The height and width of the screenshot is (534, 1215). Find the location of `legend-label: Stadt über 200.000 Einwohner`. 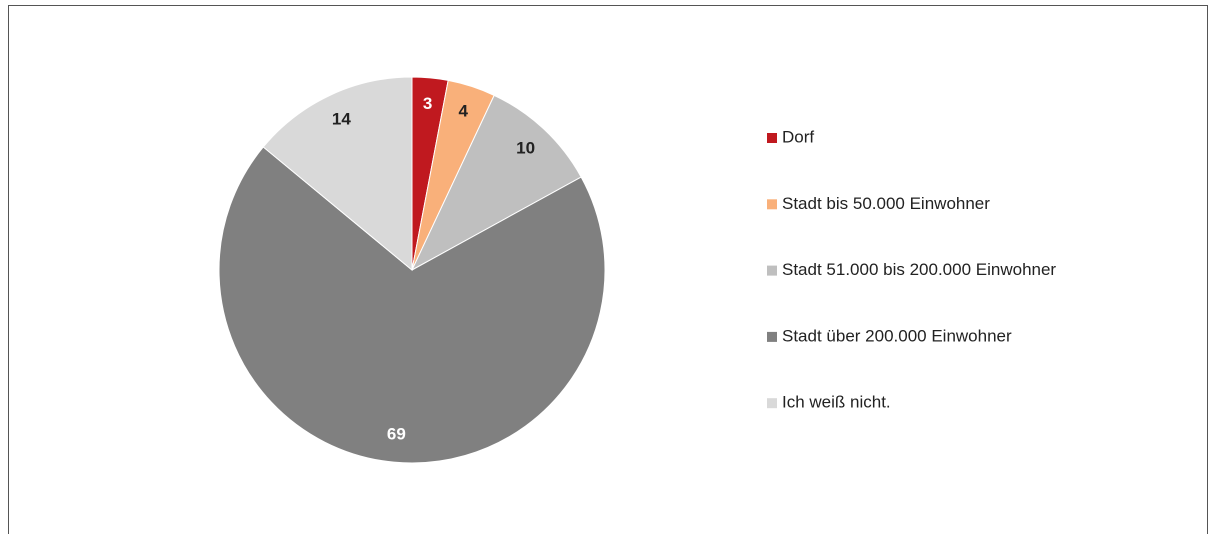

legend-label: Stadt über 200.000 Einwohner is located at coordinates (897, 335).